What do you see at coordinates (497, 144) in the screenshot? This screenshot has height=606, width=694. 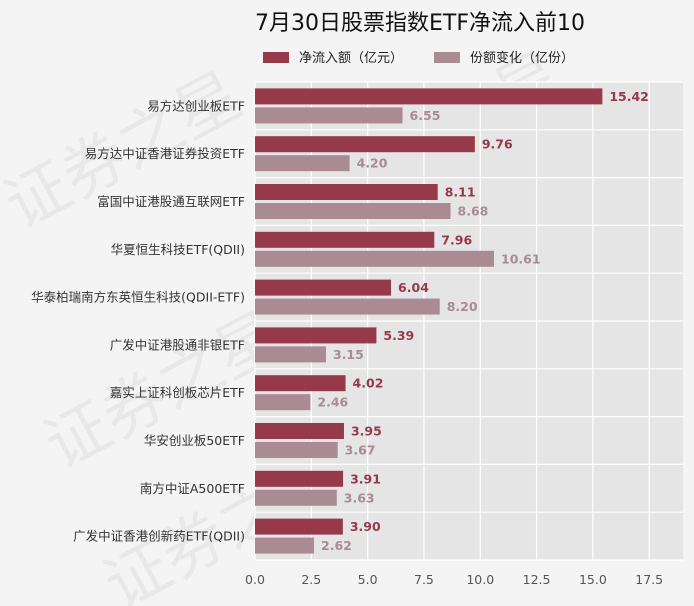 I see `bar-value-label: 9.76` at bounding box center [497, 144].